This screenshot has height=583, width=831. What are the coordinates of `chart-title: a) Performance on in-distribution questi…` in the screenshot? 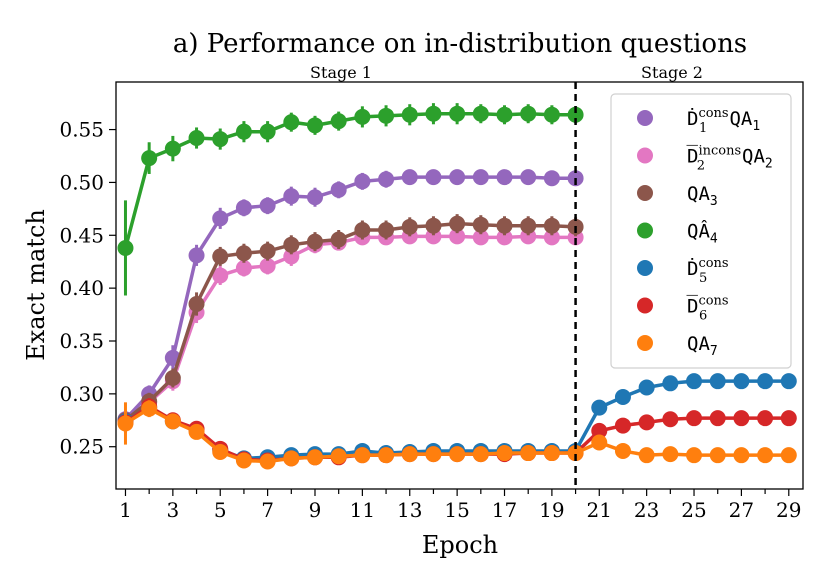 It's located at (460, 44).